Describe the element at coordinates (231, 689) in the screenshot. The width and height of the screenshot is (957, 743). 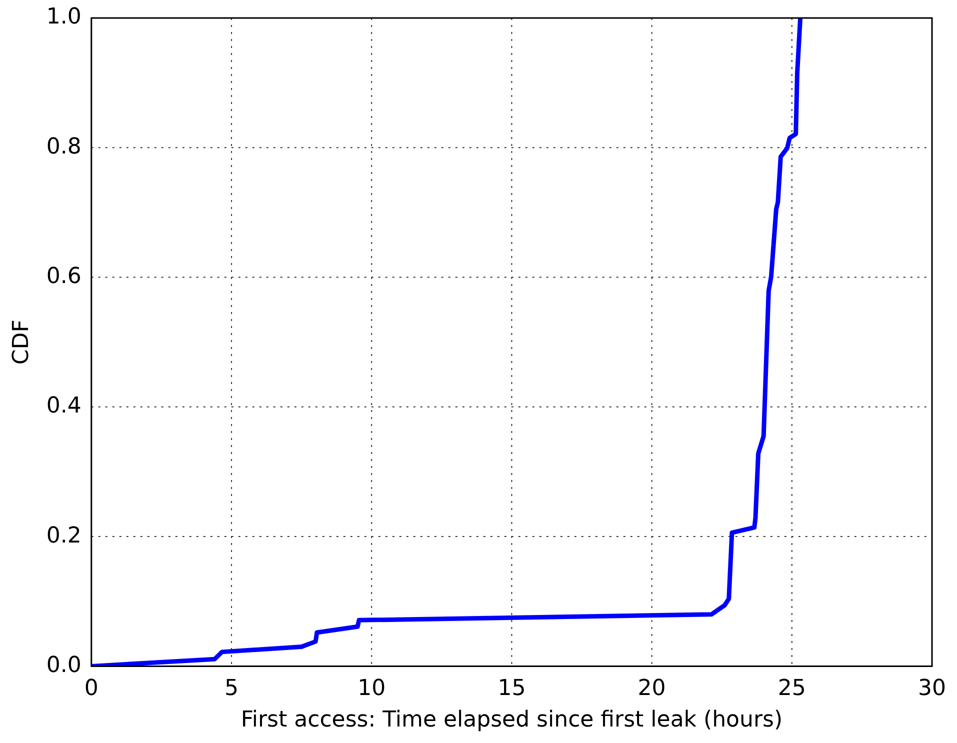
I see `x-tick-label: 5` at that location.